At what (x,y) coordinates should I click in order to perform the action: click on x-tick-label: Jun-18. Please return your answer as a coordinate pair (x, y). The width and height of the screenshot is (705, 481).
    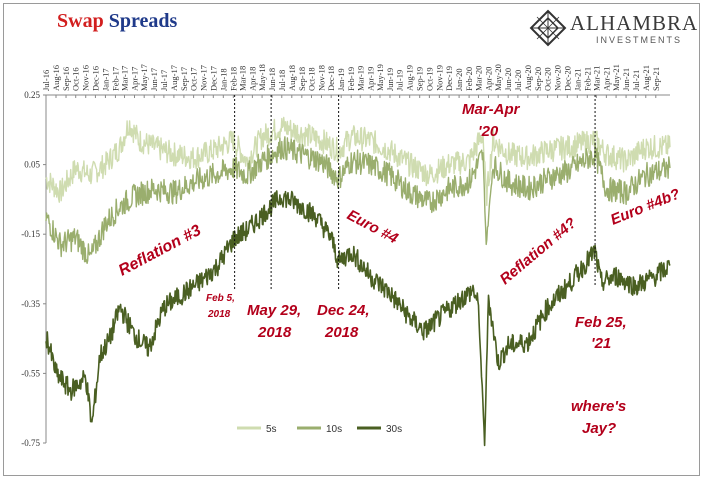
    Looking at the image, I should click on (272, 79).